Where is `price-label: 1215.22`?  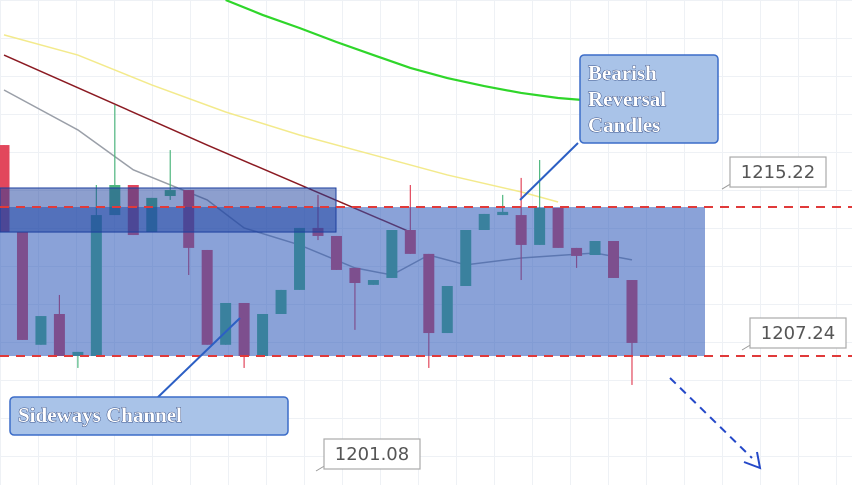 price-label: 1215.22 is located at coordinates (778, 172).